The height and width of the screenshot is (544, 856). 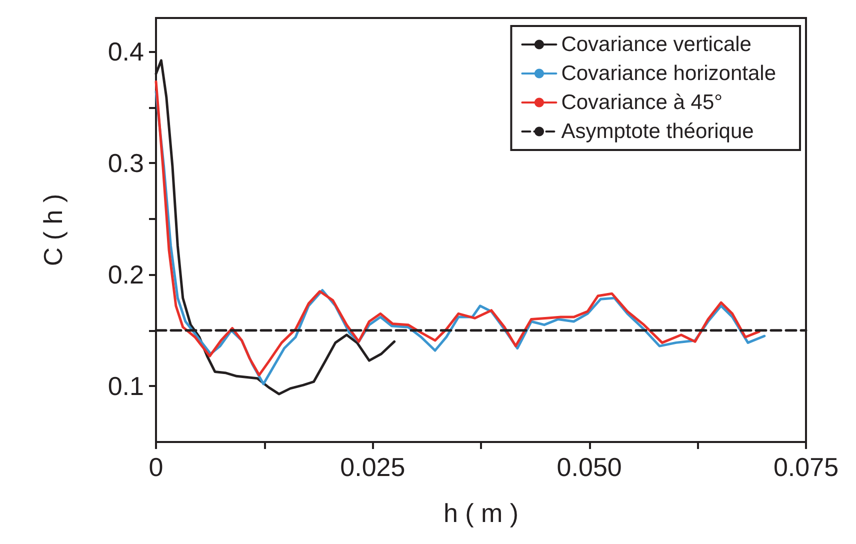 I want to click on x-tick-label: 0, so click(x=156, y=467).